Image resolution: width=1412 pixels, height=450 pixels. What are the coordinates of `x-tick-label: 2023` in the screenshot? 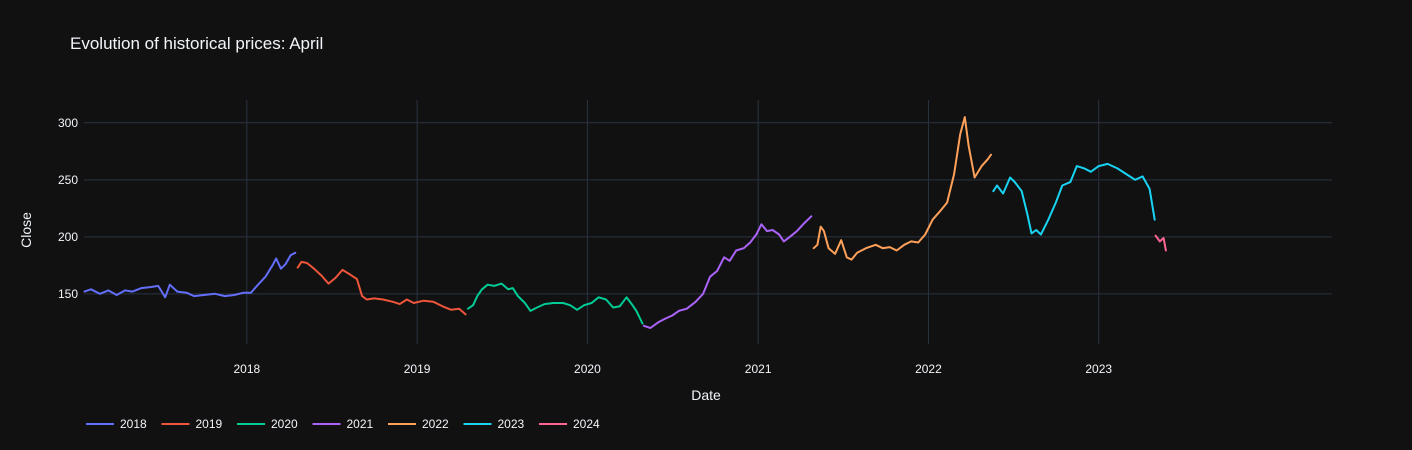 It's located at (1098, 369).